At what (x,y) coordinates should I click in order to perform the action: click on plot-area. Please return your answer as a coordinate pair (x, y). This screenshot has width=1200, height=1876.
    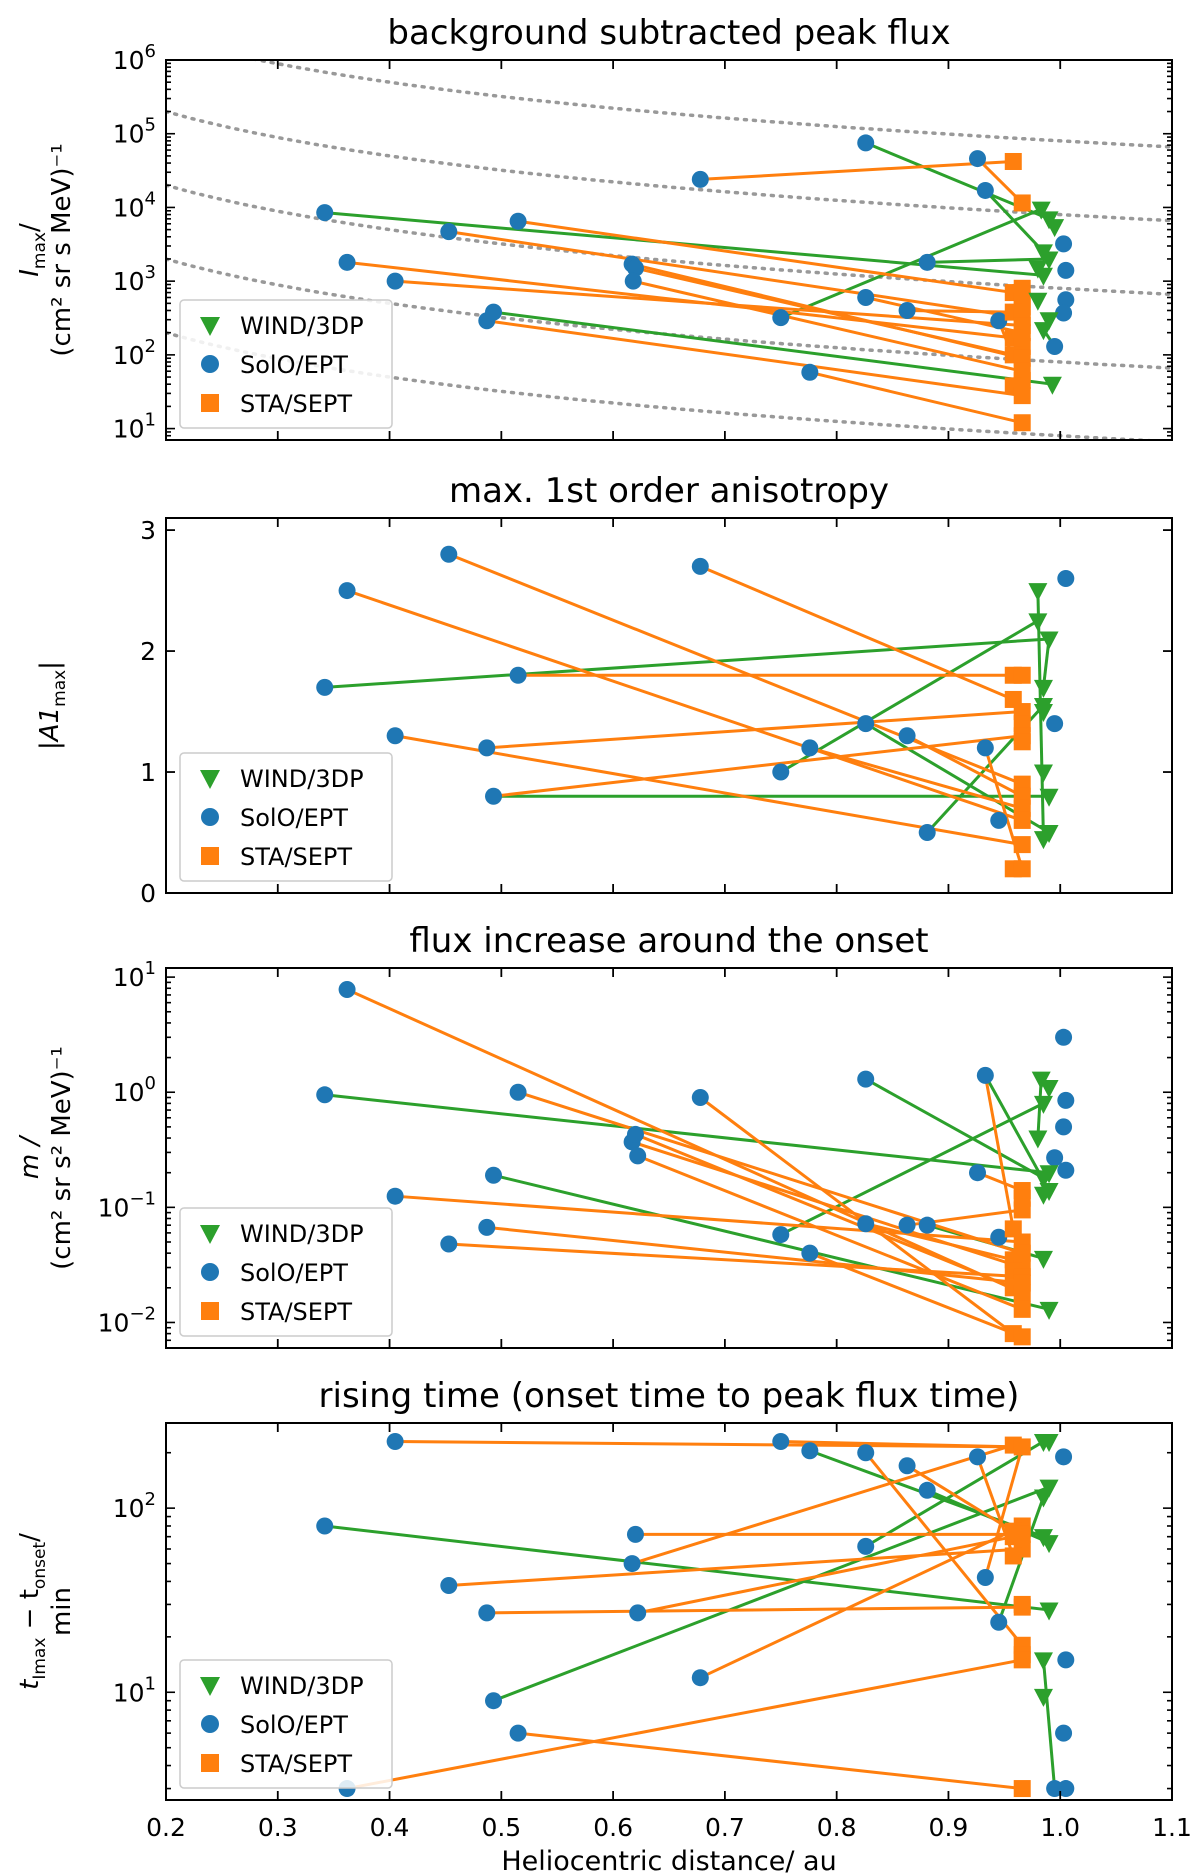
    Looking at the image, I should click on (695, 711).